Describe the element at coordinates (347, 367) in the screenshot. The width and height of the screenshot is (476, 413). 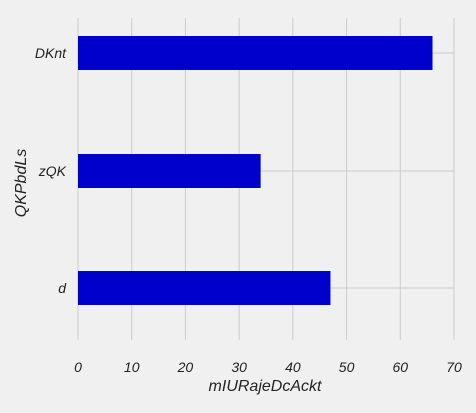
I see `x-tick-label: 50` at that location.